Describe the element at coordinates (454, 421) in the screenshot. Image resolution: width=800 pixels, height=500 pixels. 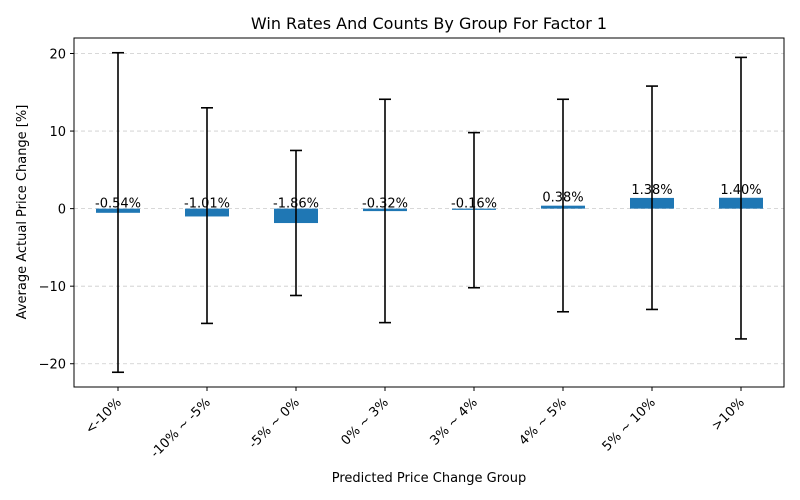
I see `x-tick-label: 3% ~ 4%` at that location.